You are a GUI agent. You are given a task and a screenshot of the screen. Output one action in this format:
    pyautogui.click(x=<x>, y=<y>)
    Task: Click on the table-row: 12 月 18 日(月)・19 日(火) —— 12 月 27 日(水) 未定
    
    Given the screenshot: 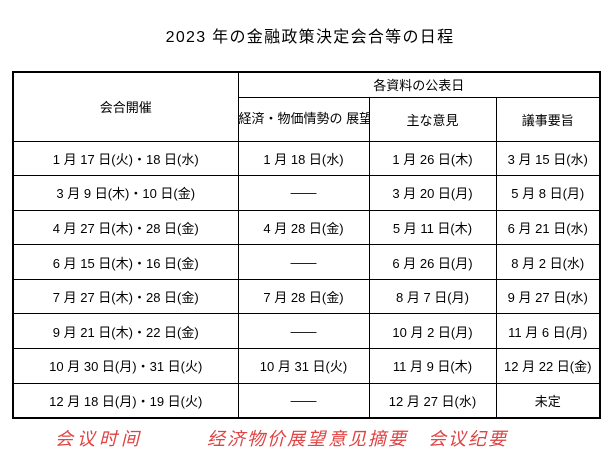 What is the action you would take?
    pyautogui.click(x=306, y=400)
    